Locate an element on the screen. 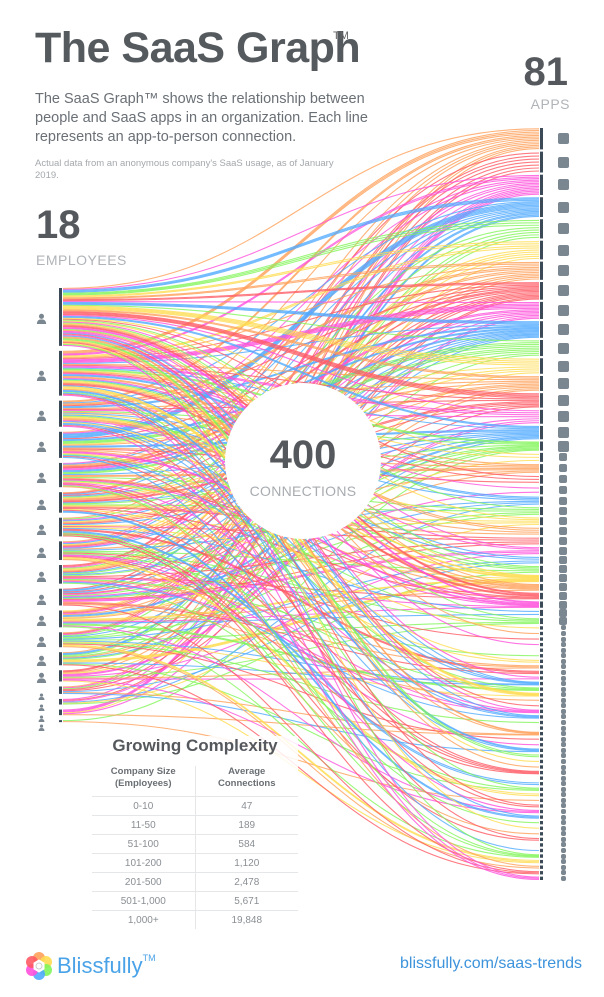  table-row: 101-200 1,120 is located at coordinates (195, 863).